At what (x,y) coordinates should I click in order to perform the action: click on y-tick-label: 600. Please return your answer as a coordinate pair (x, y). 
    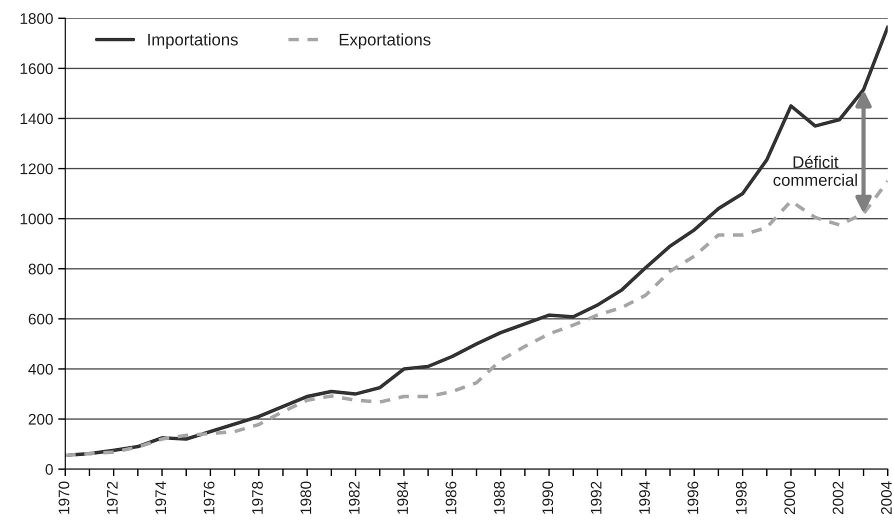
    Looking at the image, I should click on (40, 319).